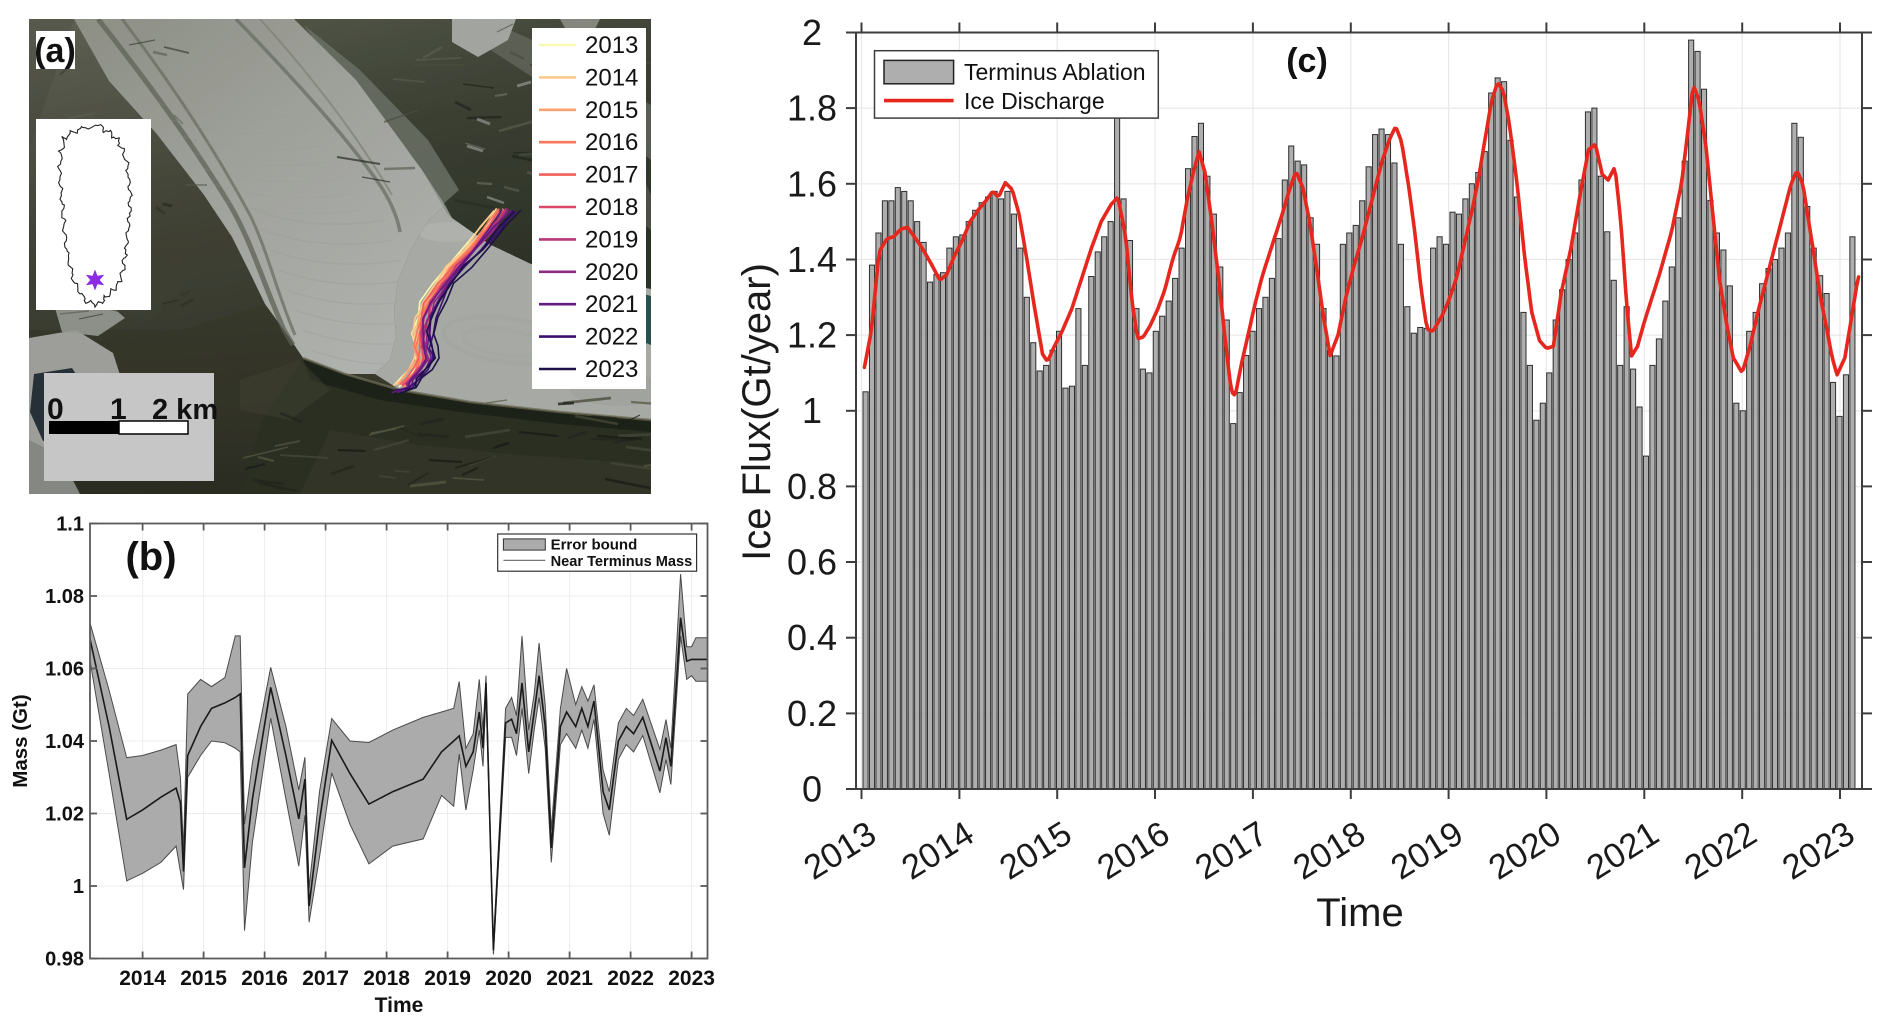 This screenshot has width=1892, height=1031. I want to click on svg-text: Ice Discharge, so click(1034, 101).